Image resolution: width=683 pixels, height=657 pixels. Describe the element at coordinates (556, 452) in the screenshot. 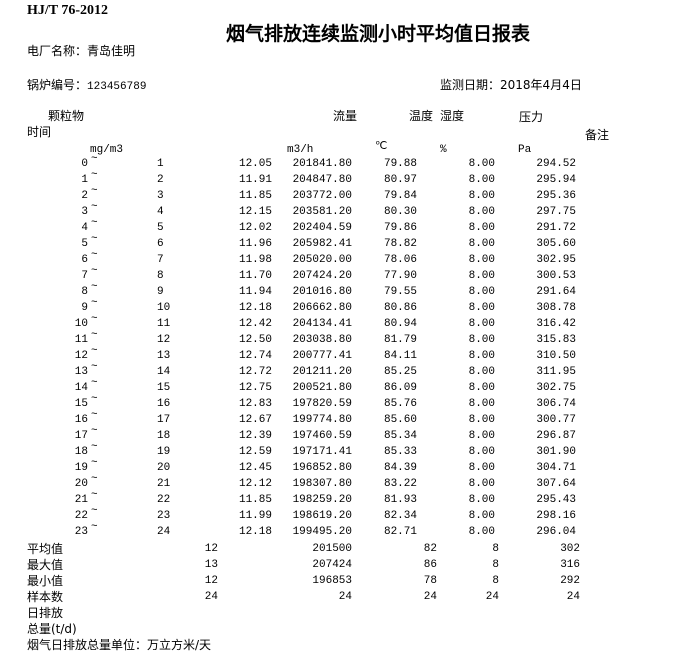

I see `pressure-value: 301.90` at that location.